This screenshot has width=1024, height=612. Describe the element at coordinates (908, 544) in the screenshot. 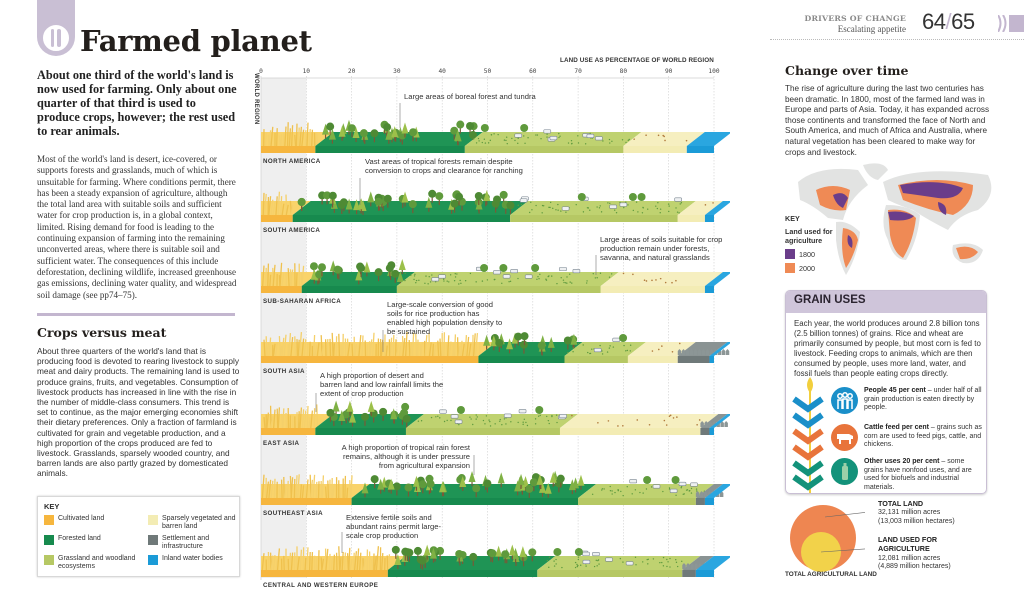

I see `ag-land-title: LAND USED FOR AGRICULTURE` at that location.